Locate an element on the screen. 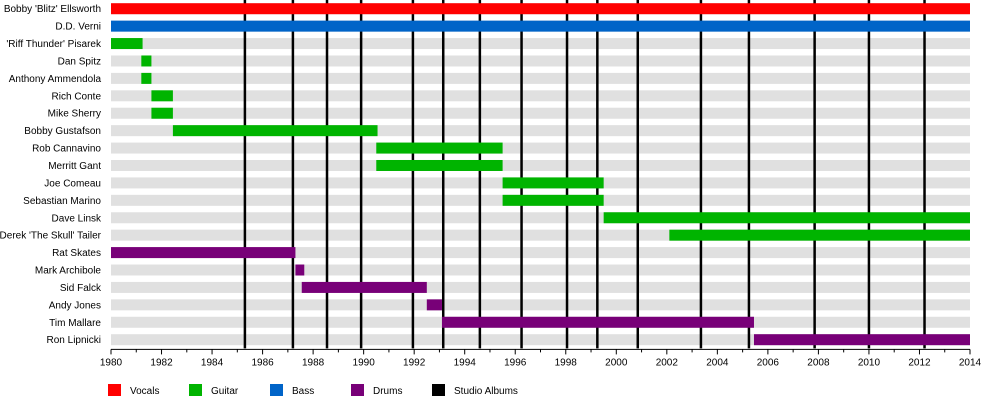  member-label: Bobby Gustafson is located at coordinates (62, 131).